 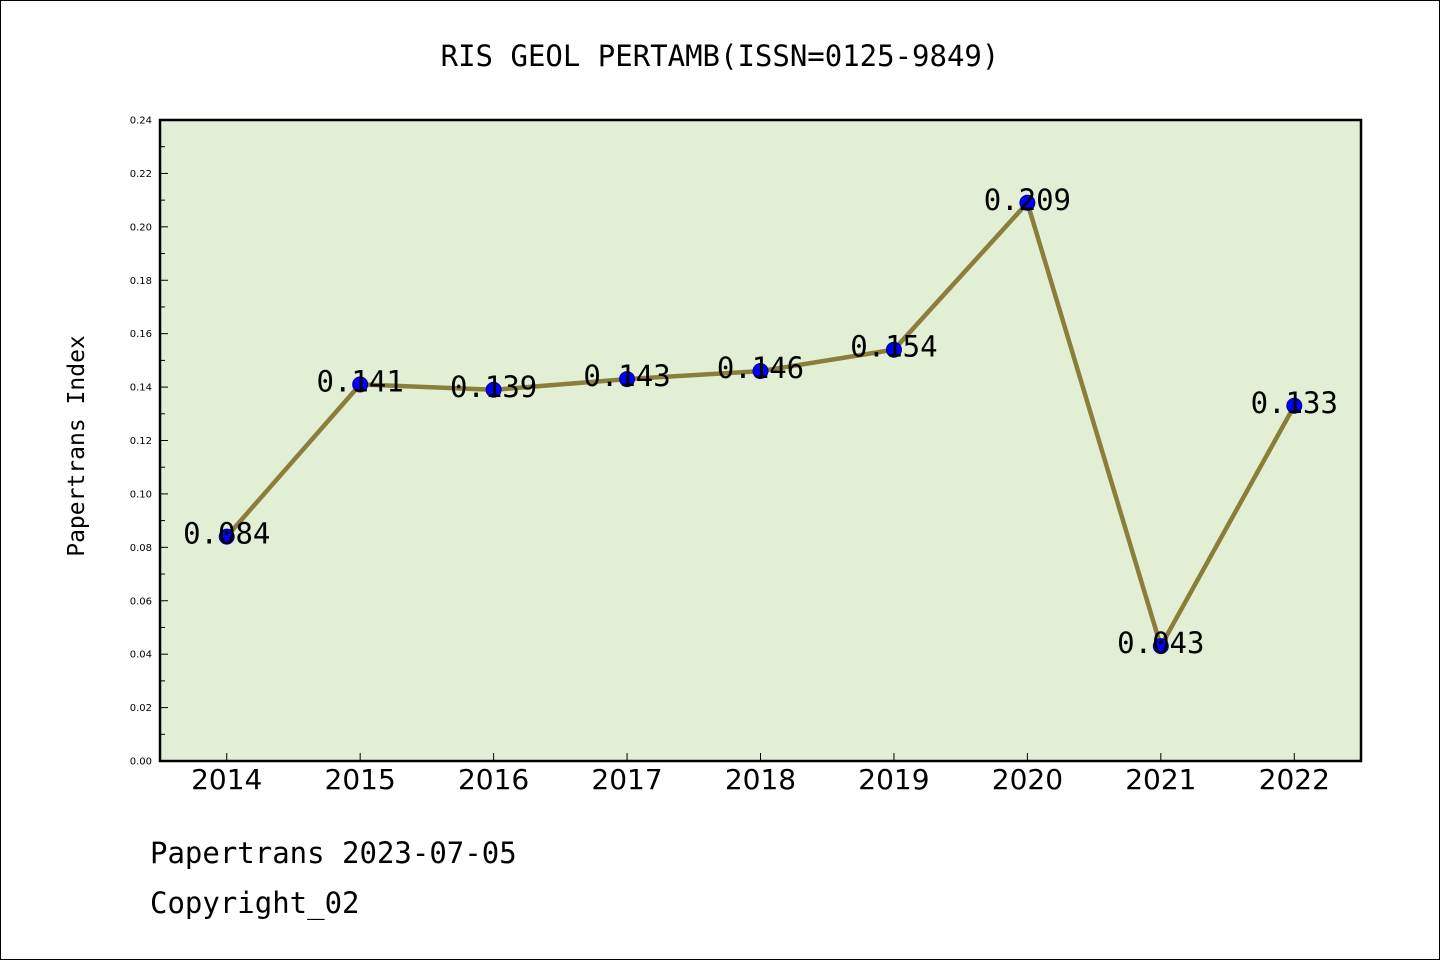 What do you see at coordinates (141, 174) in the screenshot?
I see `y-tick-label-11: 0.22` at bounding box center [141, 174].